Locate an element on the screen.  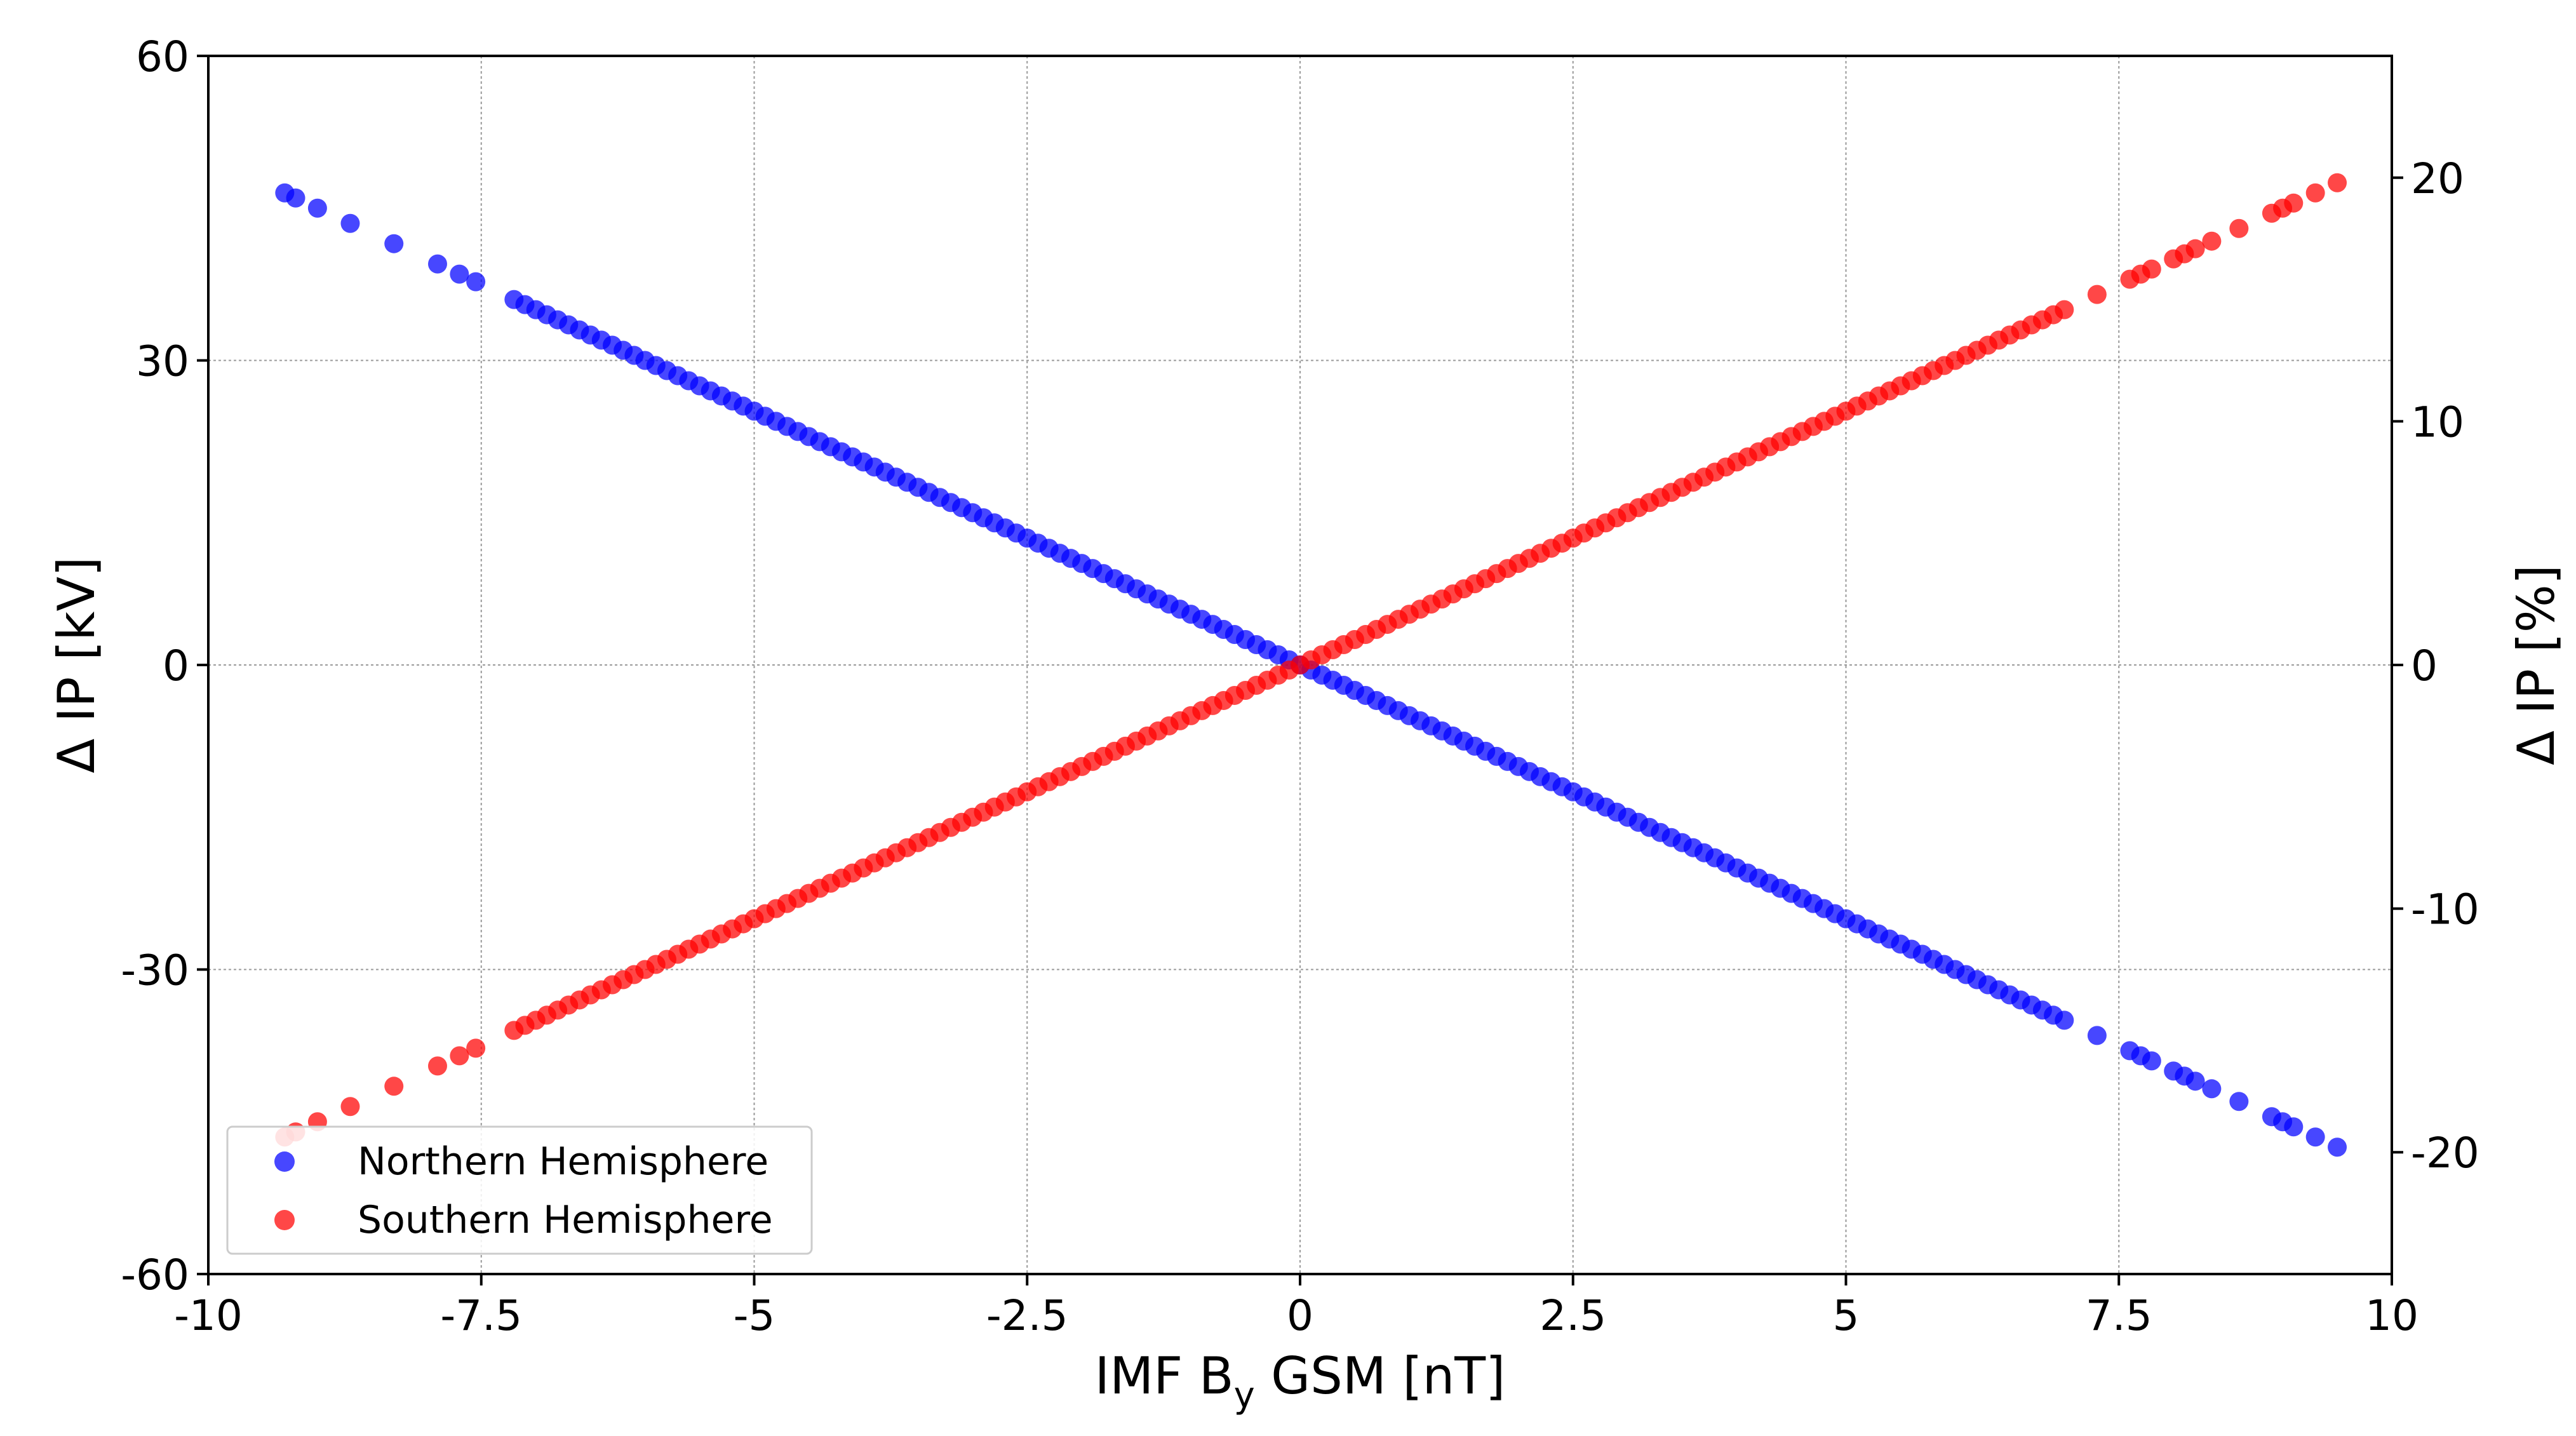
y-tick-label: 30 is located at coordinates (162, 361).